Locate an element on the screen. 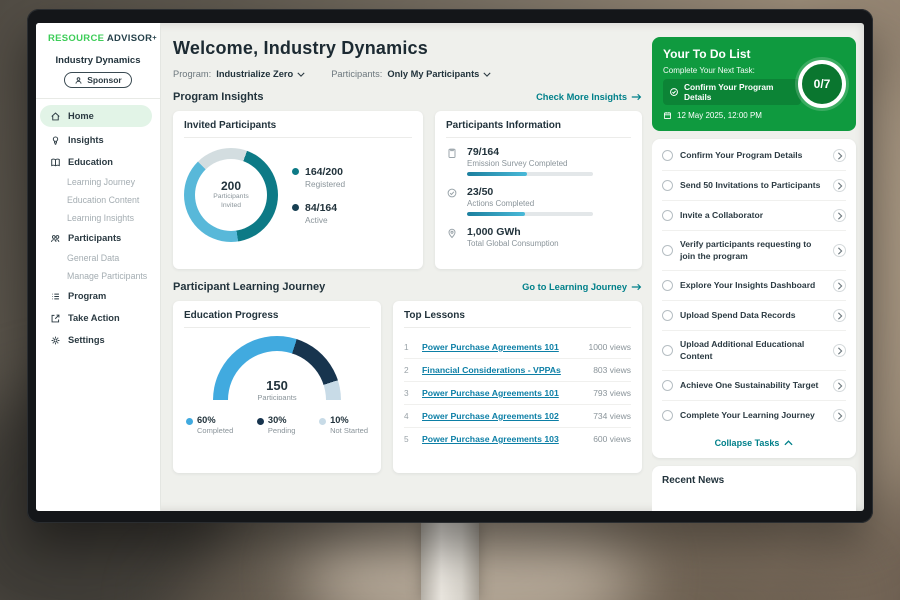 Image resolution: width=900 pixels, height=600 pixels. task-row: Send 50 Invitations to Participants is located at coordinates (754, 186).